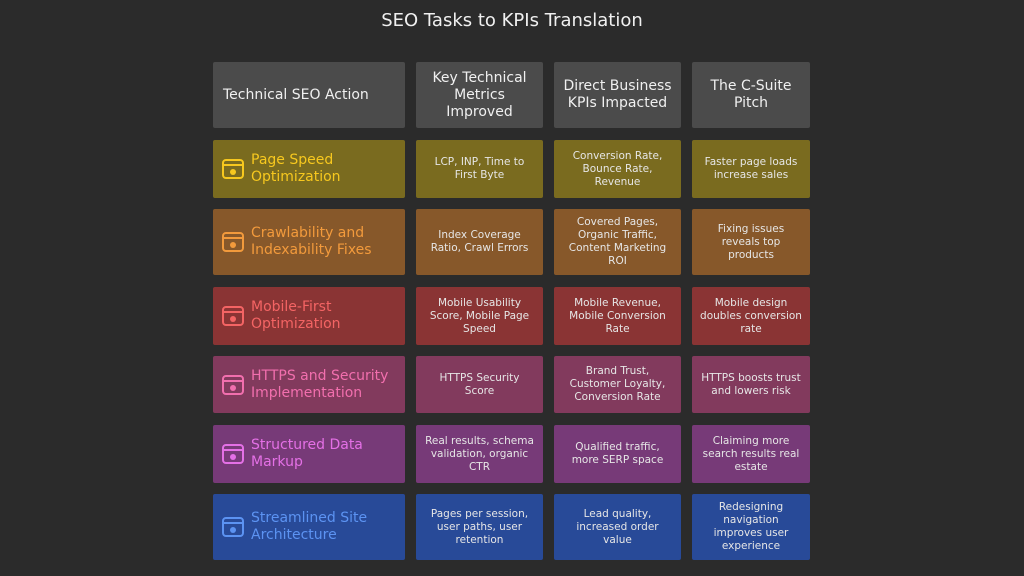 The height and width of the screenshot is (576, 1024). I want to click on action-cell-text: Crawlability and Indexability Fixes, so click(311, 241).